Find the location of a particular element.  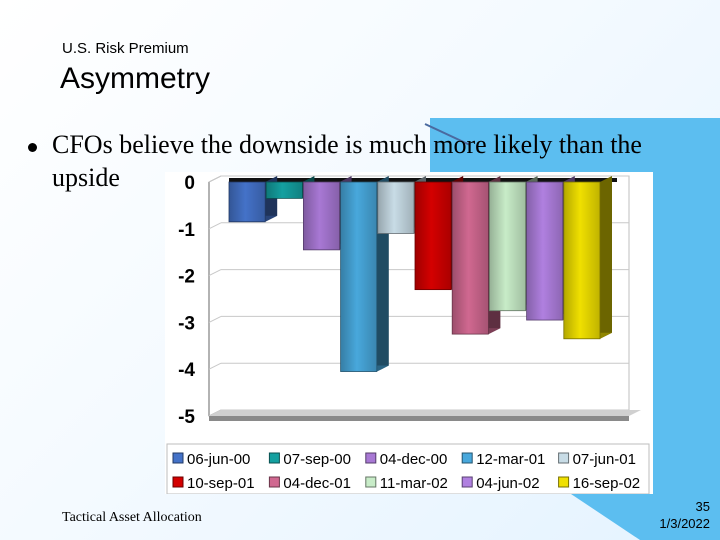

wedge-edge-line is located at coordinates (447, 134).